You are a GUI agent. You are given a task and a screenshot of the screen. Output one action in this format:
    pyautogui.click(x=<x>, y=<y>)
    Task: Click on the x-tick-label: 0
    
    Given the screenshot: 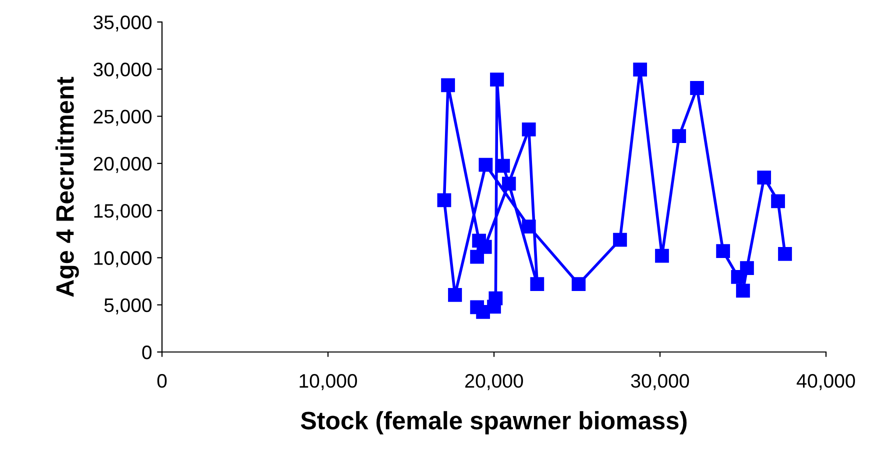 What is the action you would take?
    pyautogui.click(x=162, y=381)
    